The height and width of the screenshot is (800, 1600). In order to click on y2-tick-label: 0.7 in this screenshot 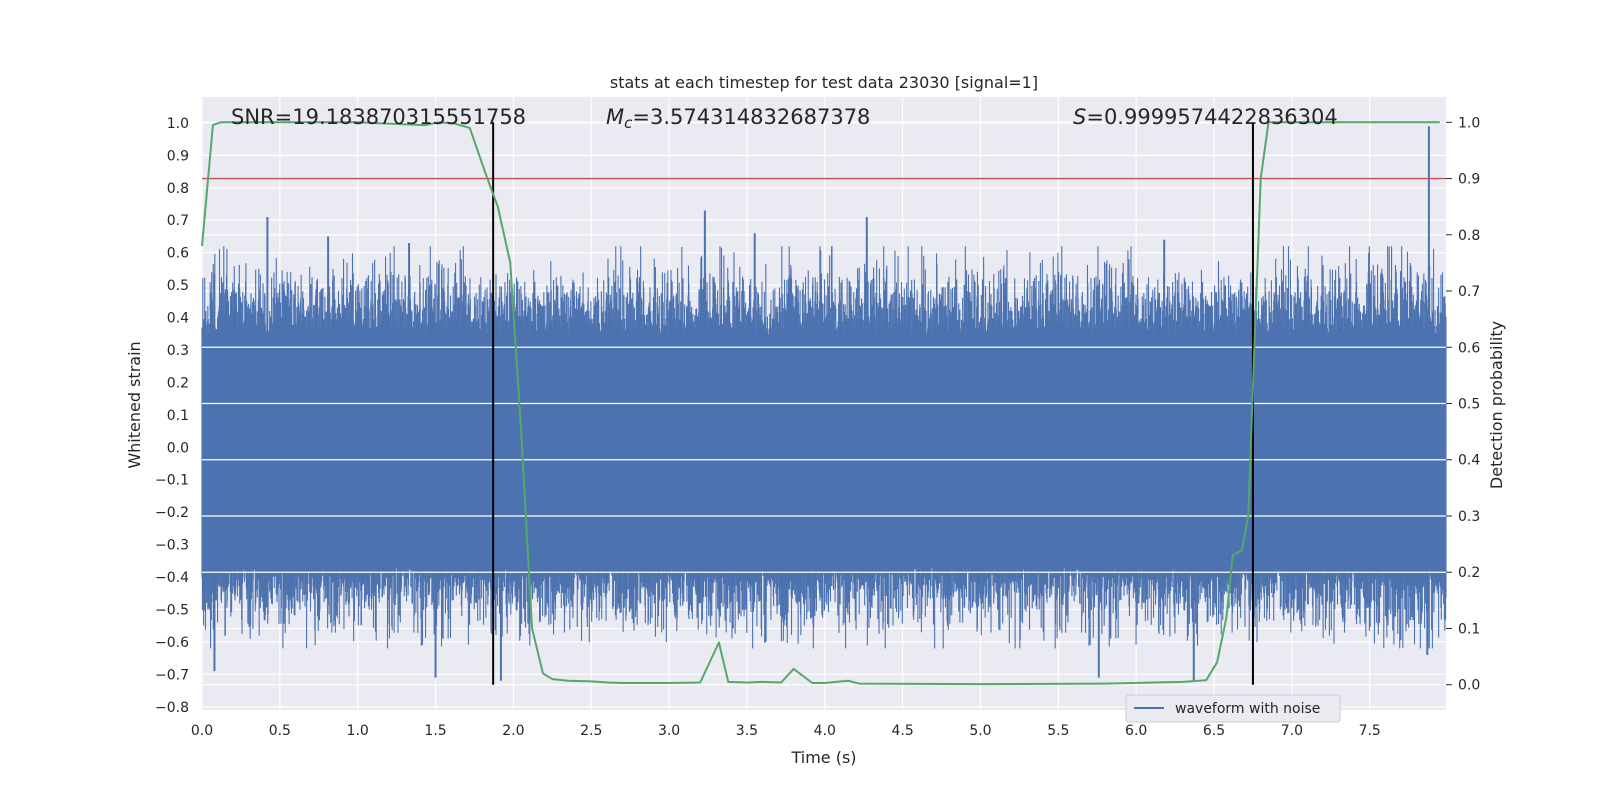, I will do `click(1469, 292)`.